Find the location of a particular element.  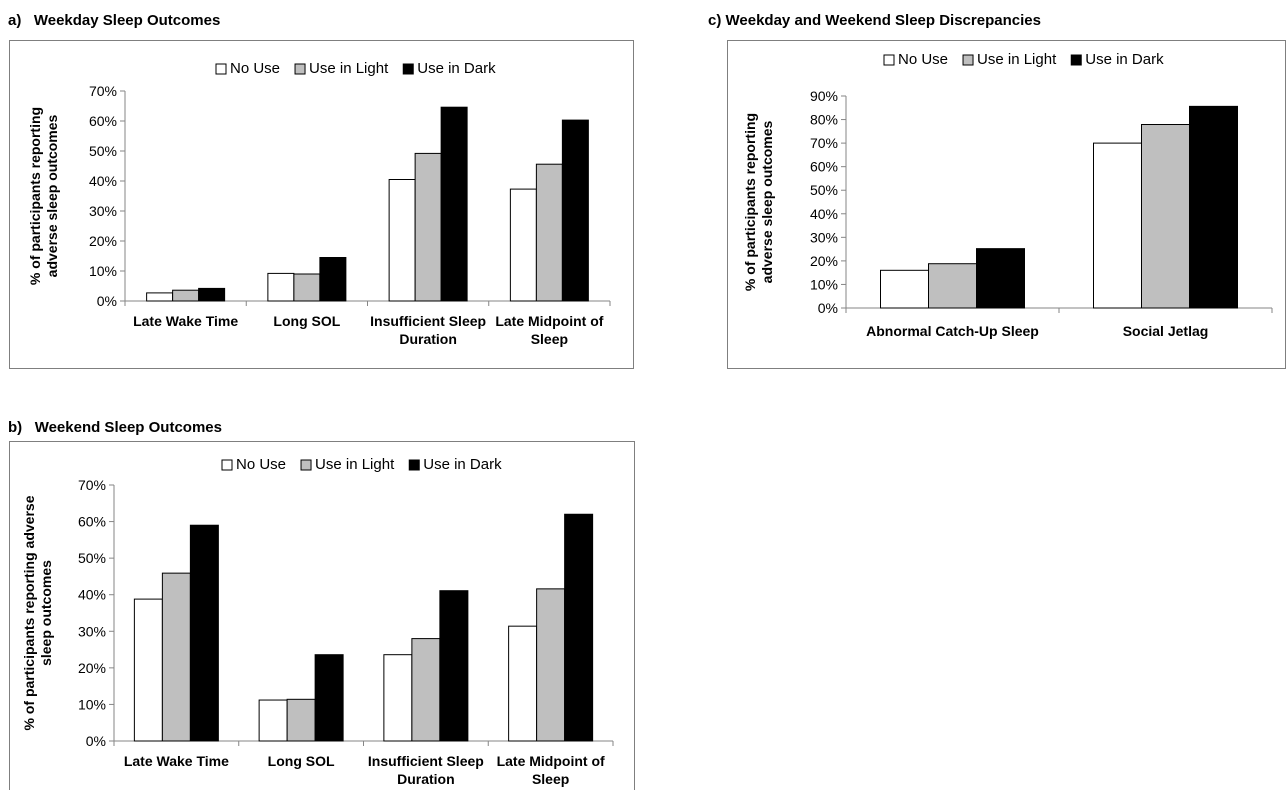

panel-b-title: b) Weekend Sleep Outcomes is located at coordinates (115, 427).